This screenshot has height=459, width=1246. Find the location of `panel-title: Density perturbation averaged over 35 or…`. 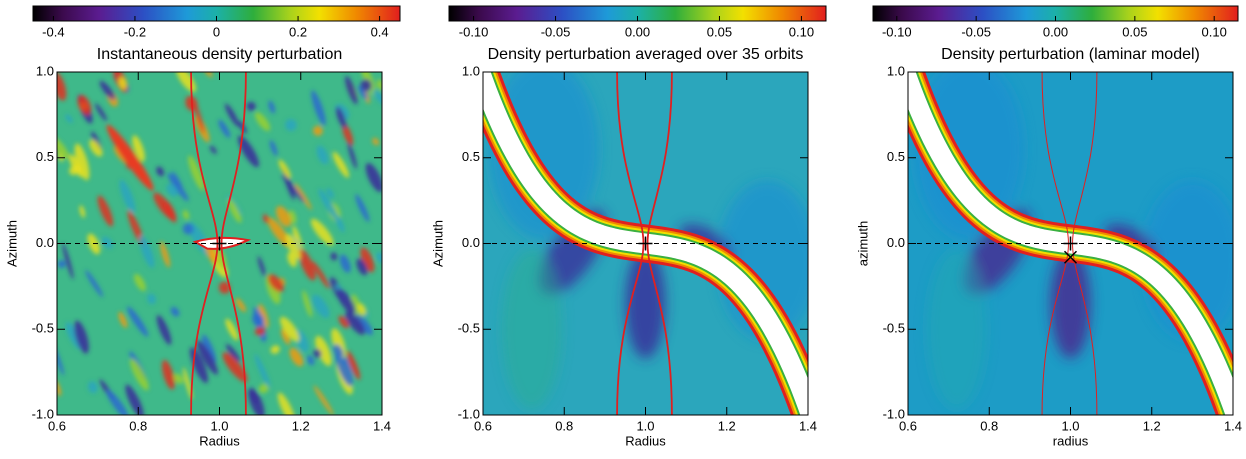

panel-title: Density perturbation averaged over 35 or… is located at coordinates (646, 54).